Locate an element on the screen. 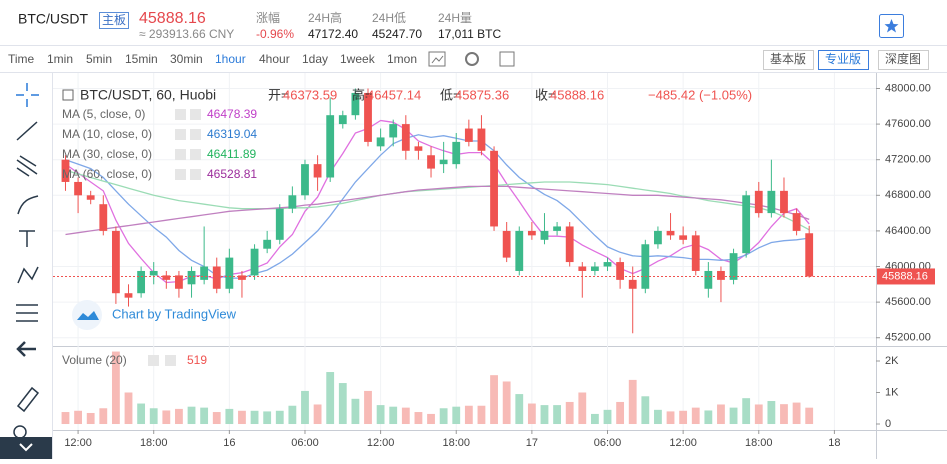  pattern-tool is located at coordinates (28, 275).